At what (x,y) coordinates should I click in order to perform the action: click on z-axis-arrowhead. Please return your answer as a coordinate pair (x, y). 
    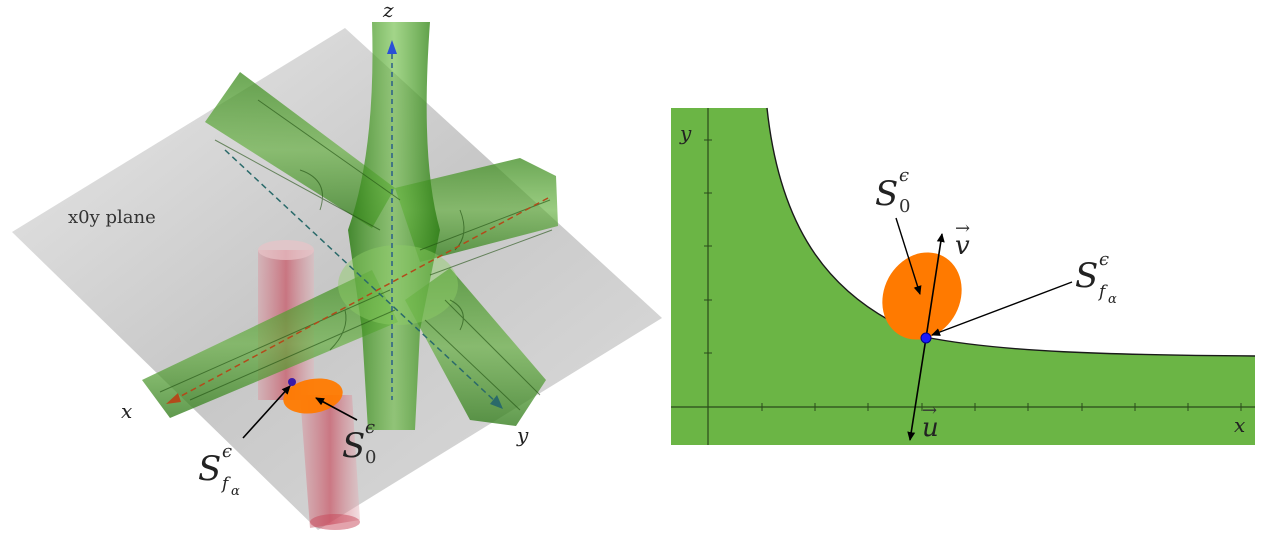
    Looking at the image, I should click on (392, 47).